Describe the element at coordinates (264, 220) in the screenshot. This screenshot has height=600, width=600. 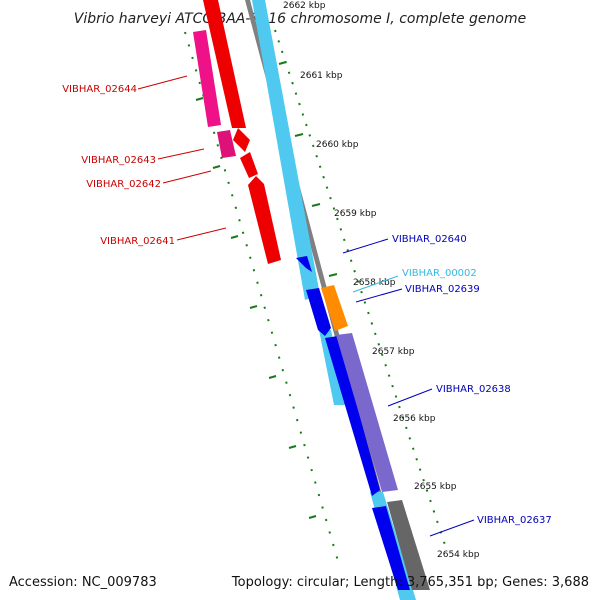
I see `gene-VIBHAR_02641-feature` at that location.